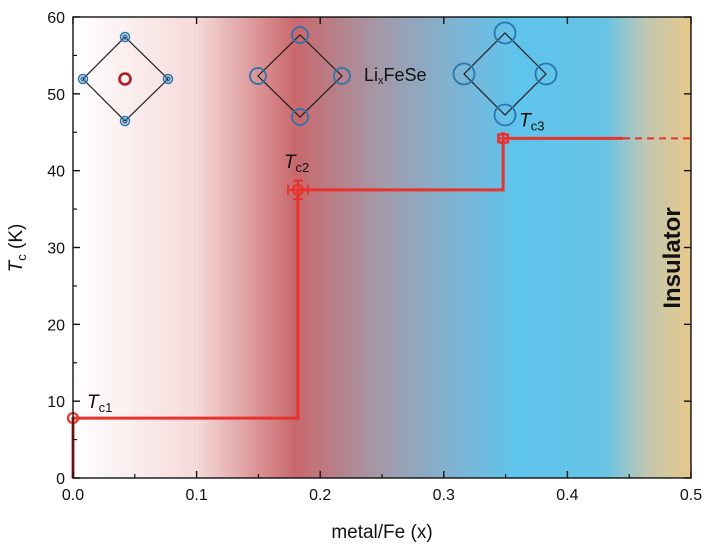  What do you see at coordinates (444, 495) in the screenshot?
I see `x-tick-label: 0.3` at bounding box center [444, 495].